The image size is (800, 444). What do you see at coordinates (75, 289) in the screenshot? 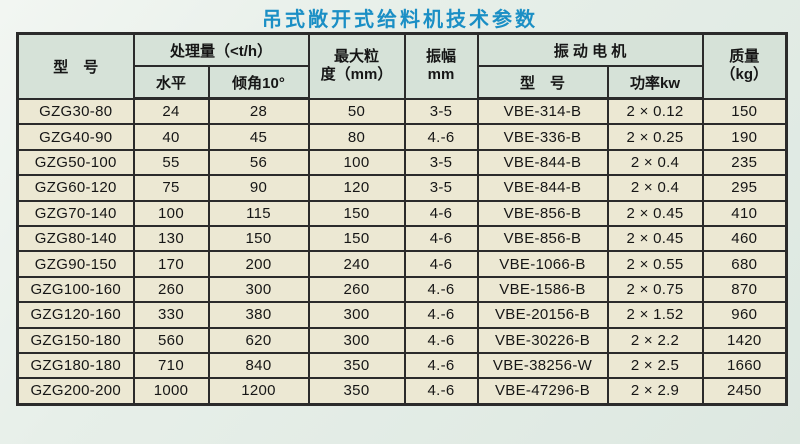
I see `model-cell: GZG100-160` at bounding box center [75, 289].